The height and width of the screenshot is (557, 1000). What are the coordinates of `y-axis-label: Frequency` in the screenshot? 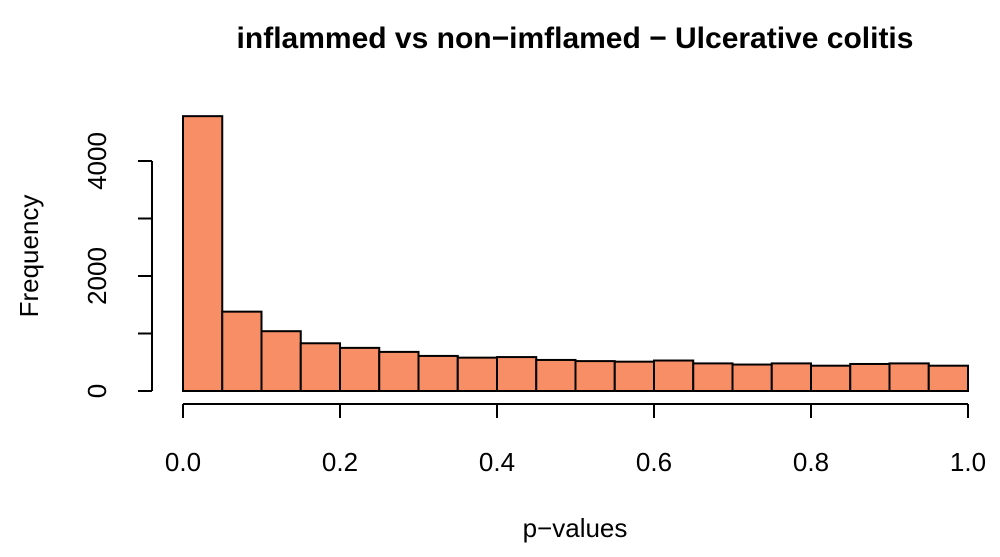 It's located at (29, 256).